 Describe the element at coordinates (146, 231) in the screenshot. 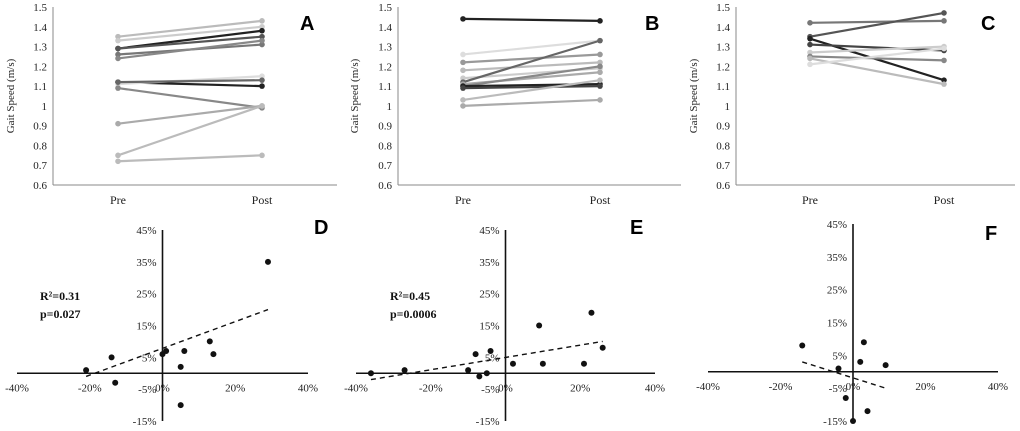

I see `y-tick-label: 45%` at that location.